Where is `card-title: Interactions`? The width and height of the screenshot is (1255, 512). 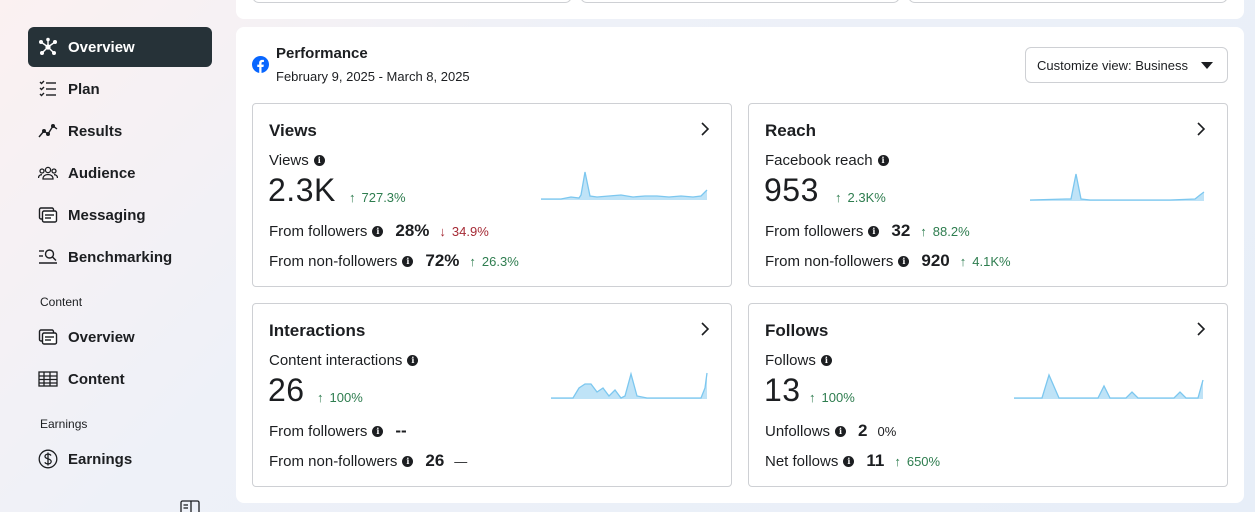
card-title: Interactions is located at coordinates (317, 330).